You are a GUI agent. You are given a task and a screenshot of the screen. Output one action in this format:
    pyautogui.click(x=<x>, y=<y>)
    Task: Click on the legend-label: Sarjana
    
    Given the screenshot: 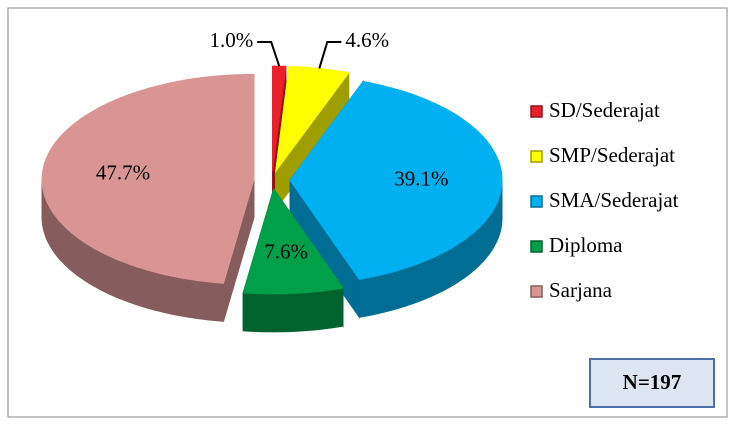 What is the action you would take?
    pyautogui.click(x=581, y=290)
    